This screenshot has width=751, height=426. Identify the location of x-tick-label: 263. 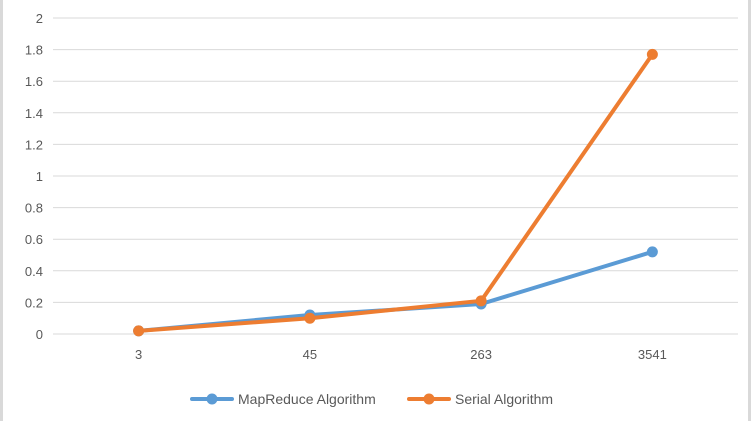
(481, 354).